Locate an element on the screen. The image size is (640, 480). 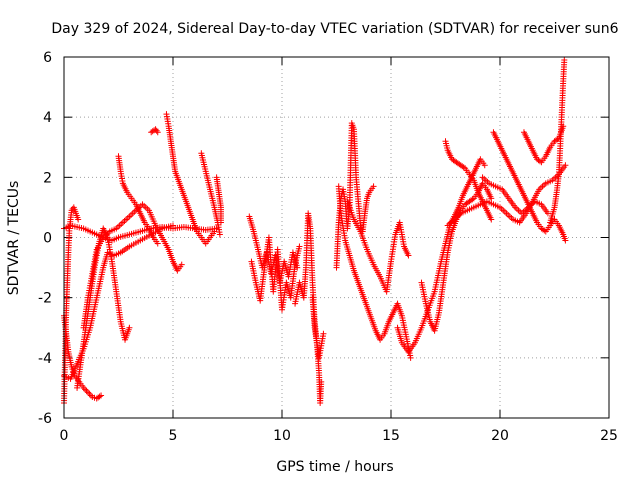
x-tick-label: 0 is located at coordinates (64, 436).